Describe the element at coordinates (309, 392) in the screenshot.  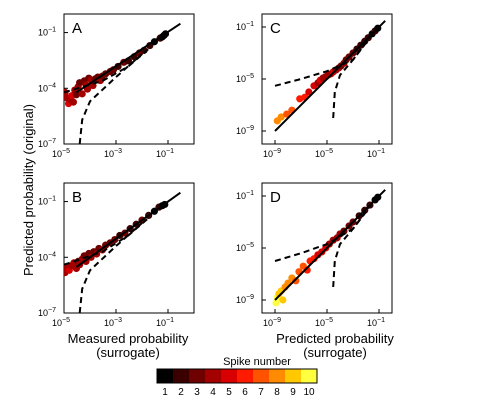
I see `colorbar-label: 10` at that location.